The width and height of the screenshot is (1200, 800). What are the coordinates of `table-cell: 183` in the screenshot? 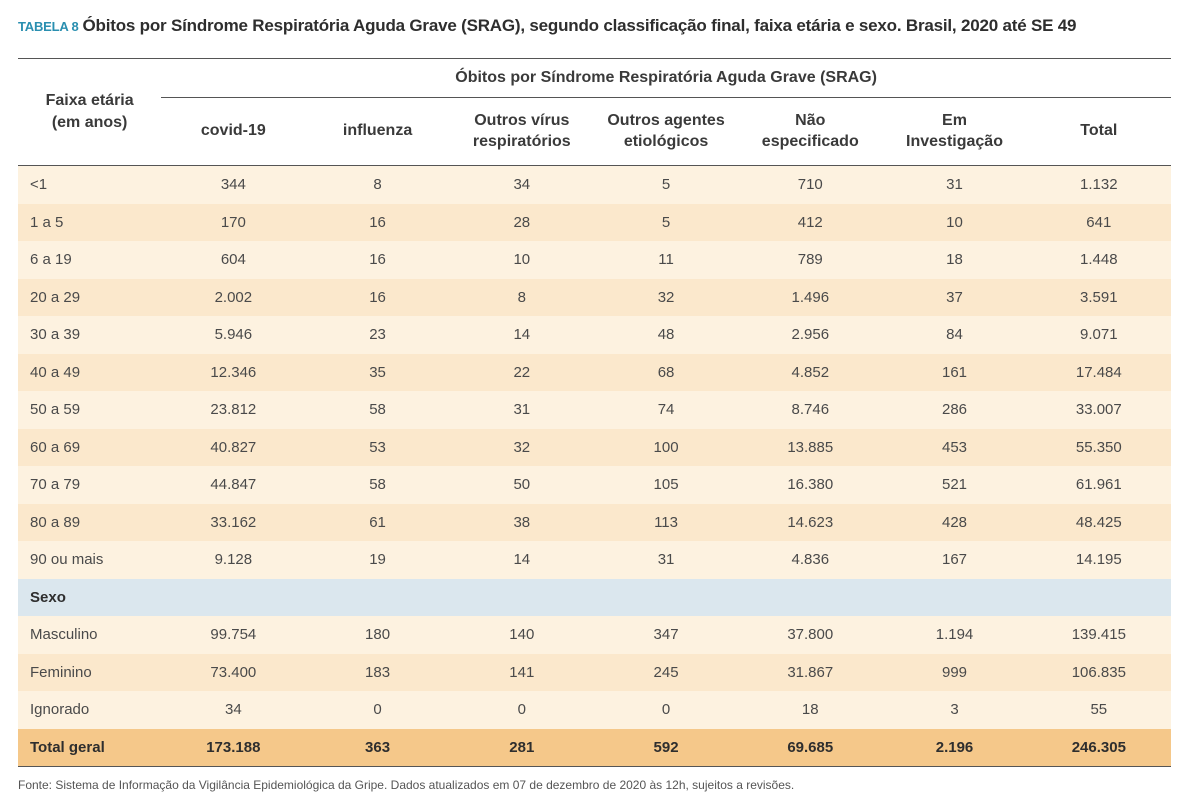 It's located at (377, 672).